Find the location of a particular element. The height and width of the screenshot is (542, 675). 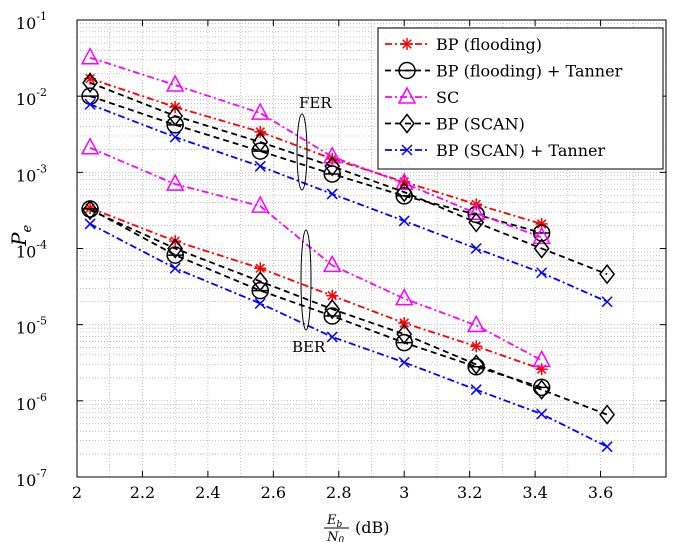

svg-text: Eb is located at coordinates (334, 521).